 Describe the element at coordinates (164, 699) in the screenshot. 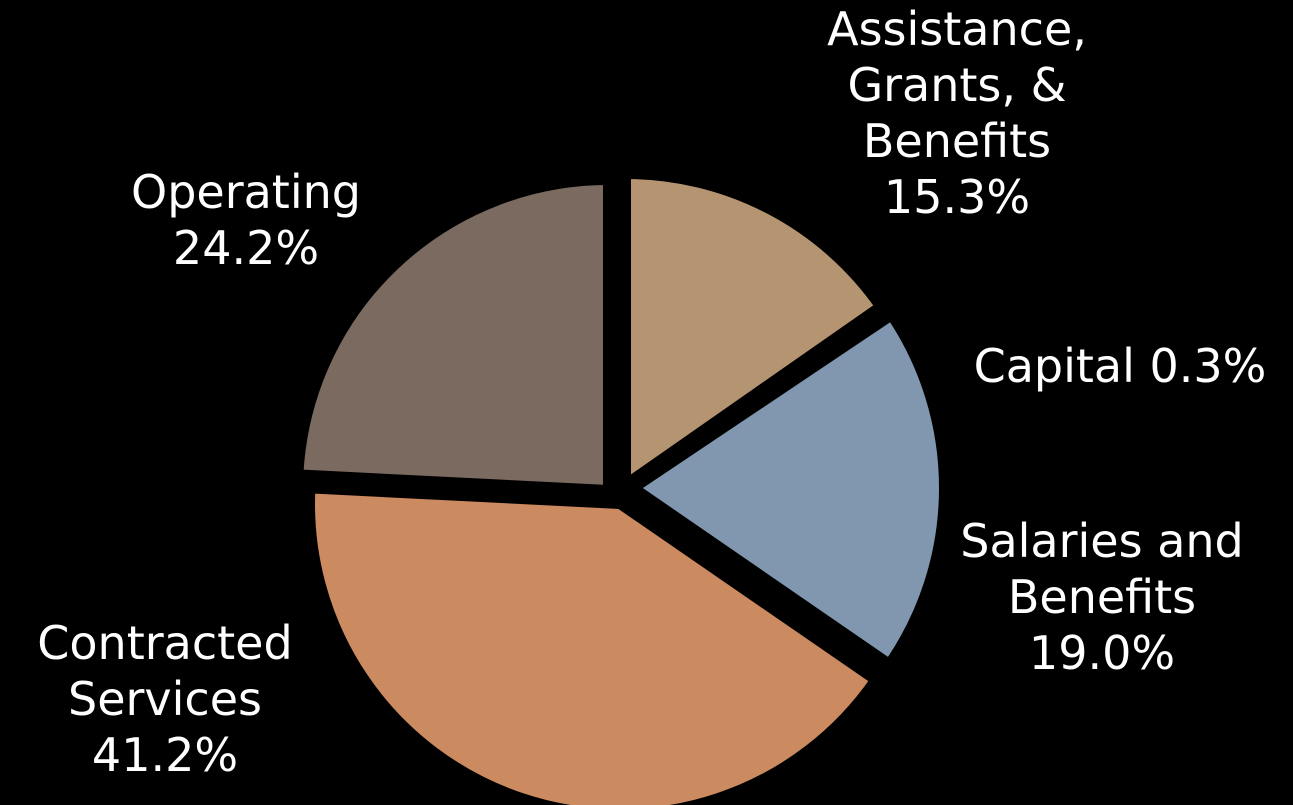

I see `slice-label-contracted: Contracted Services 41.2%` at that location.